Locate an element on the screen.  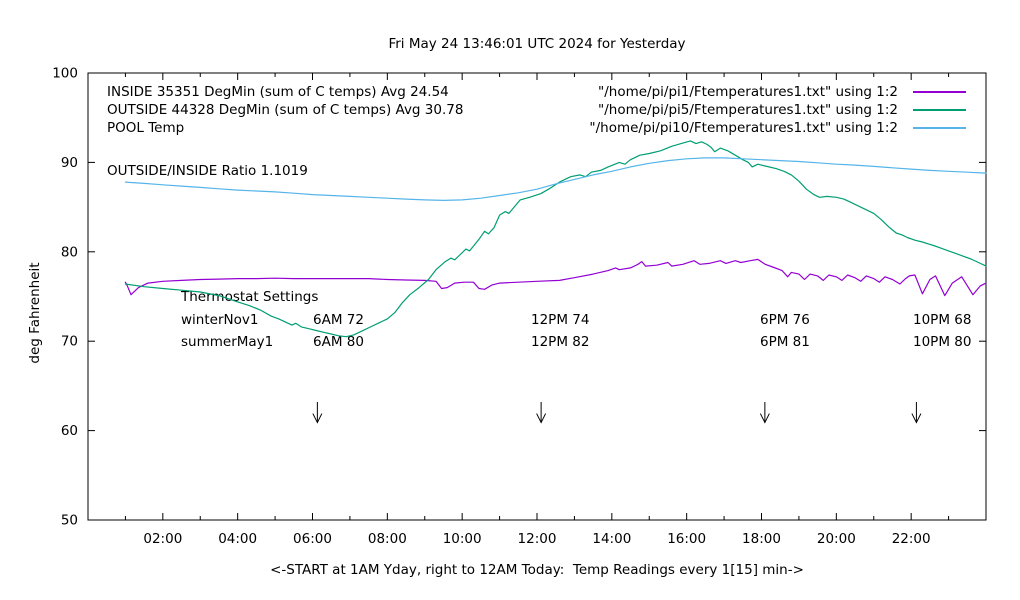
x-tick-label: 14:00 is located at coordinates (611, 539).